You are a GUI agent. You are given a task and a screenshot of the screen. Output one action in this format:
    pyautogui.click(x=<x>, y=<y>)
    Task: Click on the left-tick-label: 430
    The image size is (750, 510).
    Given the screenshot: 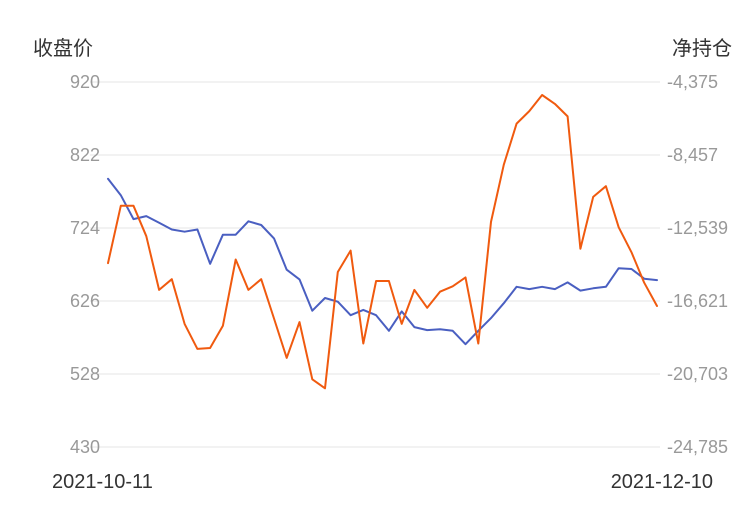 What is the action you would take?
    pyautogui.click(x=85, y=447)
    